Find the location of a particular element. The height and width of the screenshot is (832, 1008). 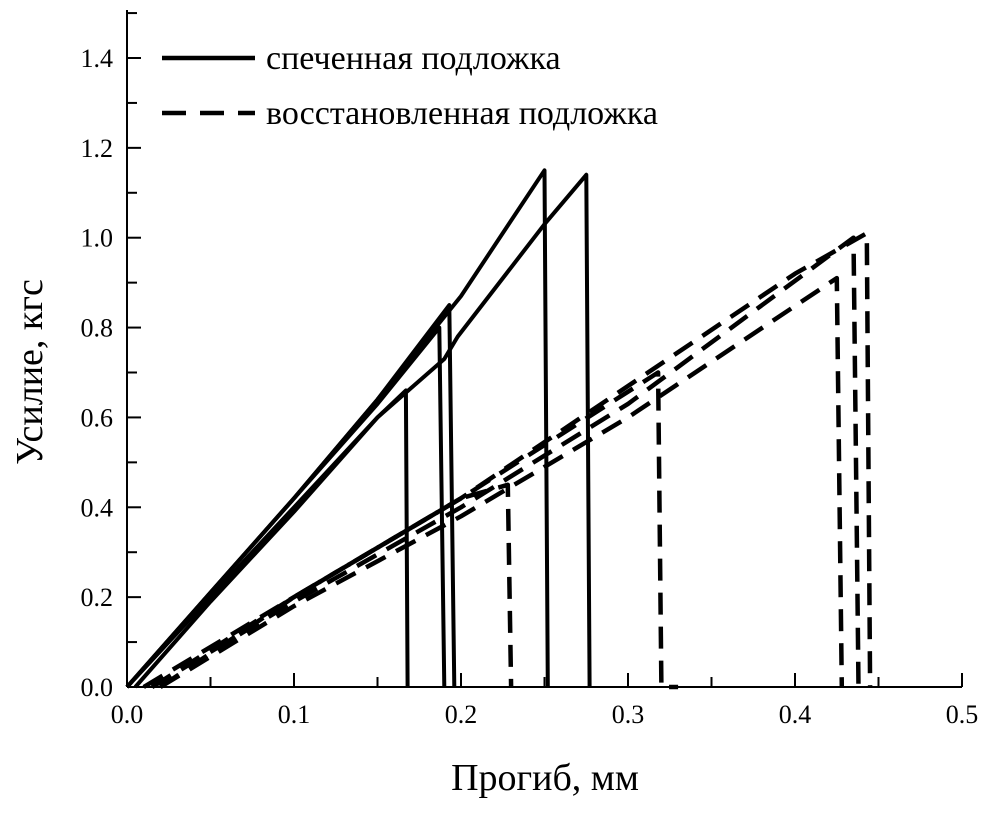

y-tick-label: 0.0 is located at coordinates (97, 687).